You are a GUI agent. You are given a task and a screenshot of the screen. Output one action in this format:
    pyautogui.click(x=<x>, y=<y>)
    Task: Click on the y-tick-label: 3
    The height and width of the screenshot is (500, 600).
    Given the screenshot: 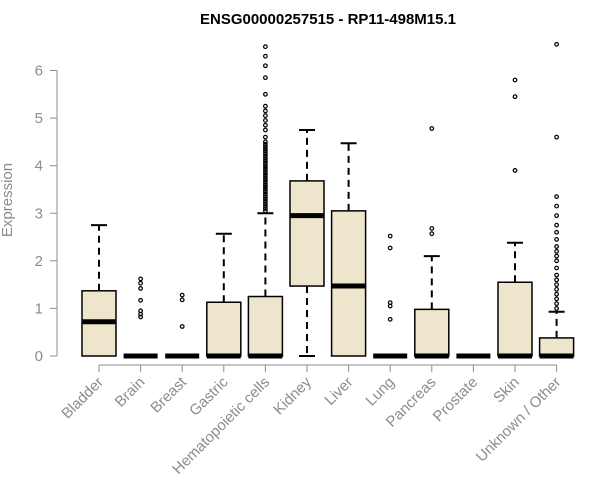 What is the action you would take?
    pyautogui.click(x=39, y=213)
    